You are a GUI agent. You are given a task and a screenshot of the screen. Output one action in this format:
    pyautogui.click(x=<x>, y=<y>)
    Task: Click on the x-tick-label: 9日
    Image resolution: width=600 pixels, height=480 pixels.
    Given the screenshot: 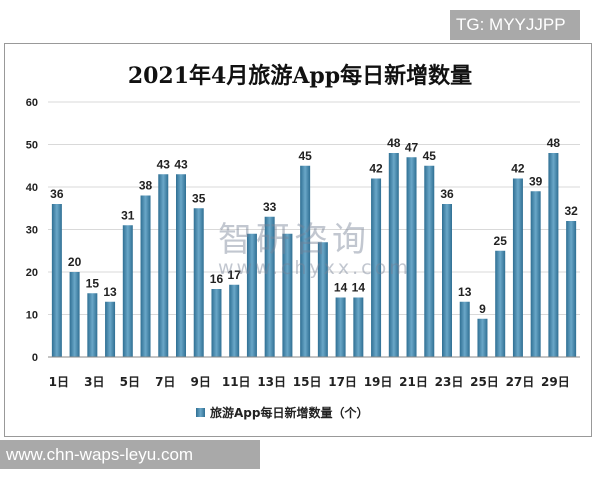 What is the action you would take?
    pyautogui.click(x=201, y=382)
    